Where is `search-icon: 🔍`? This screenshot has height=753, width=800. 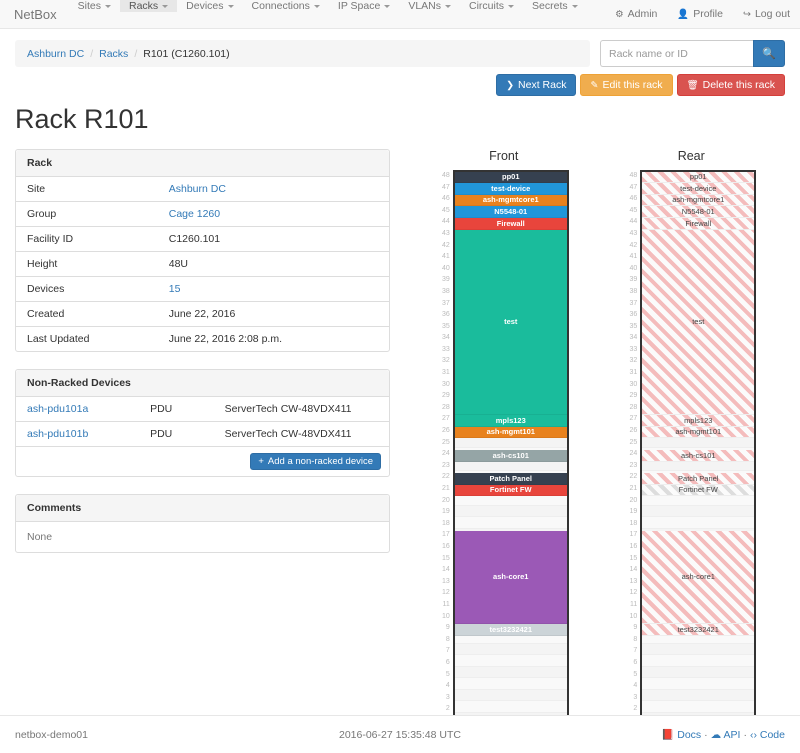
search-icon: 🔍 is located at coordinates (769, 53).